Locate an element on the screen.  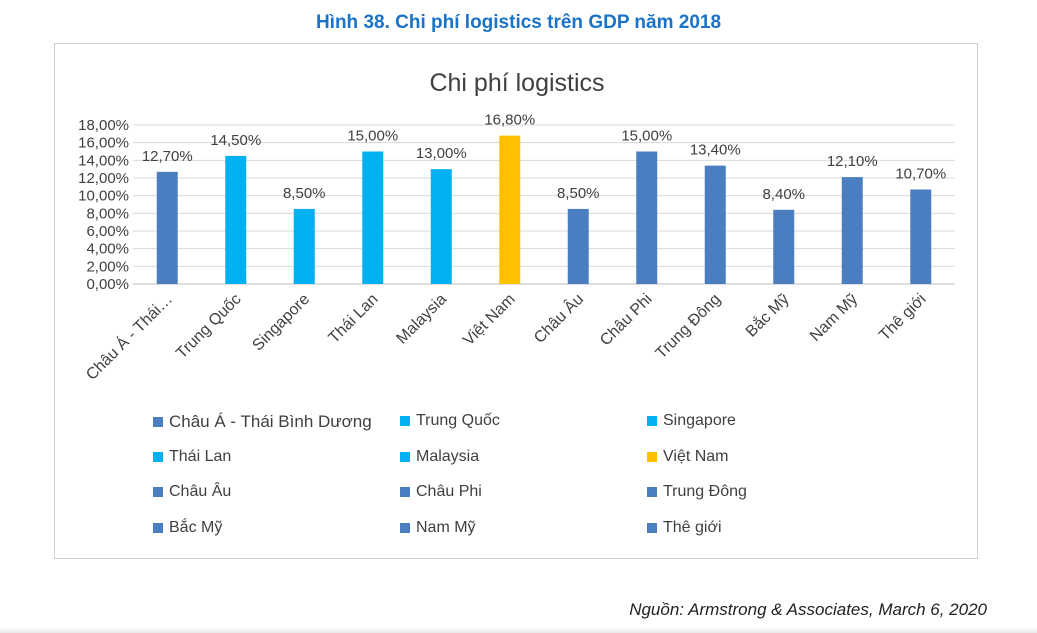
x-tick-label: Châu Phi is located at coordinates (626, 320).